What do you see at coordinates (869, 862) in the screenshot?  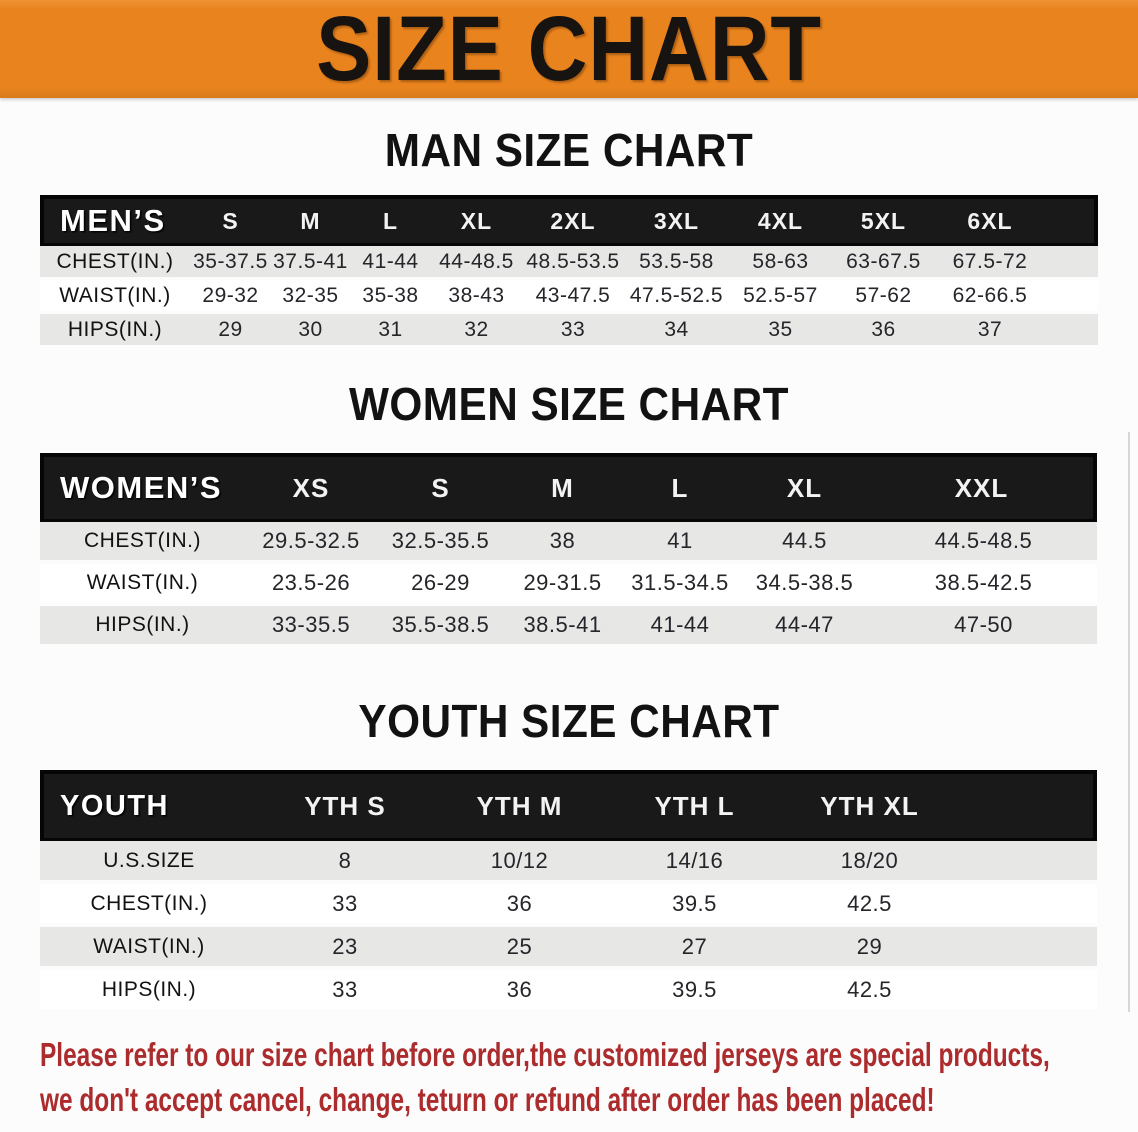 I see `size-value: 18/20` at bounding box center [869, 862].